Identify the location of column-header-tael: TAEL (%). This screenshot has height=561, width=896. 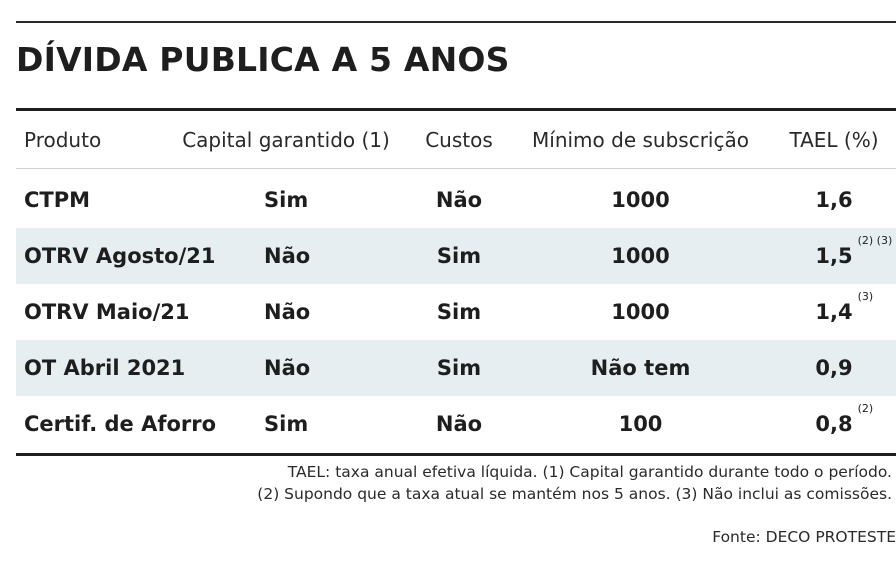
(834, 139).